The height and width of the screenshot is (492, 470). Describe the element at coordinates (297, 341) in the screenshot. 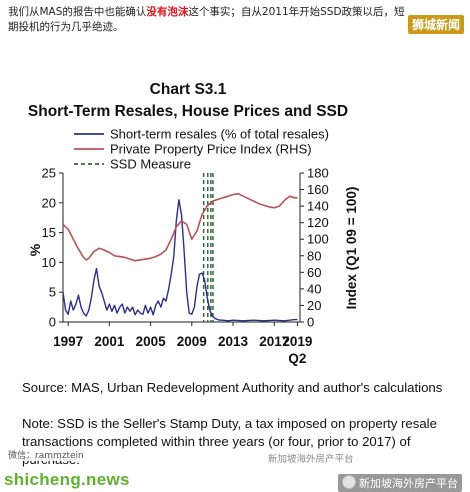

I see `x-tick-label: 2019` at that location.